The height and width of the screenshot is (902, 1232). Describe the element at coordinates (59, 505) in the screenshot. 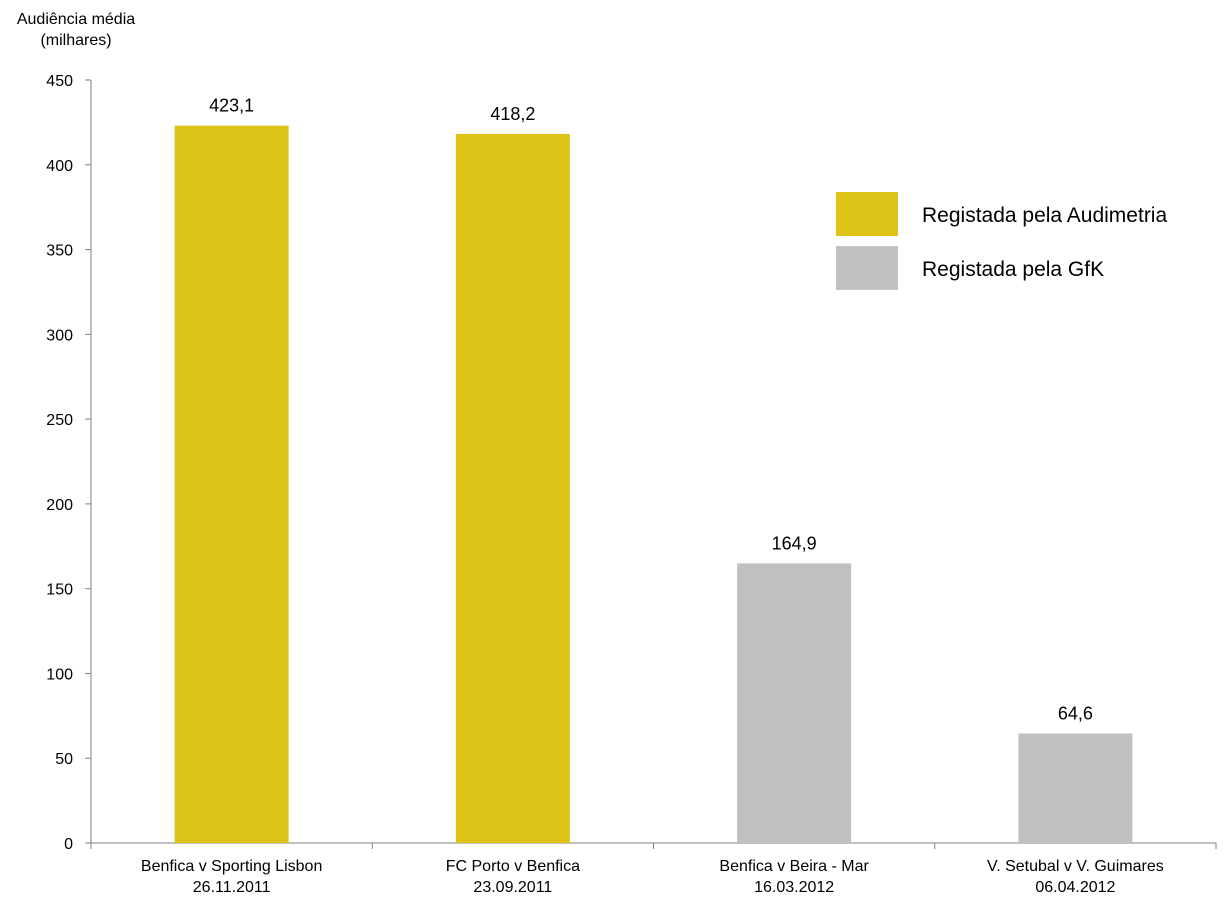

I see `y-tick-label: 200` at that location.